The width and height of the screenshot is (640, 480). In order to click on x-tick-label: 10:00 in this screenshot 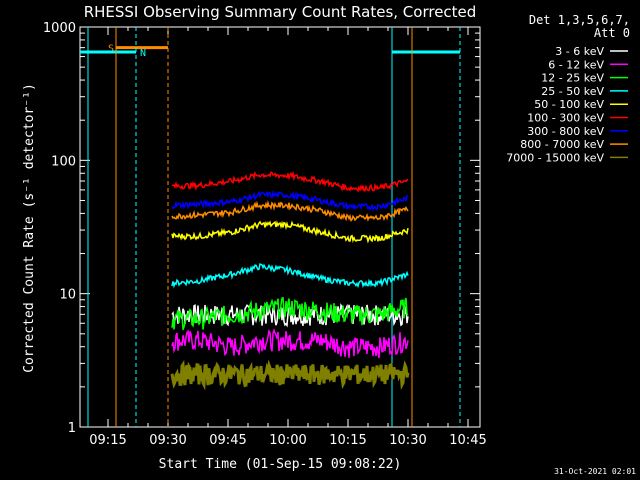, I will do `click(287, 440)`.